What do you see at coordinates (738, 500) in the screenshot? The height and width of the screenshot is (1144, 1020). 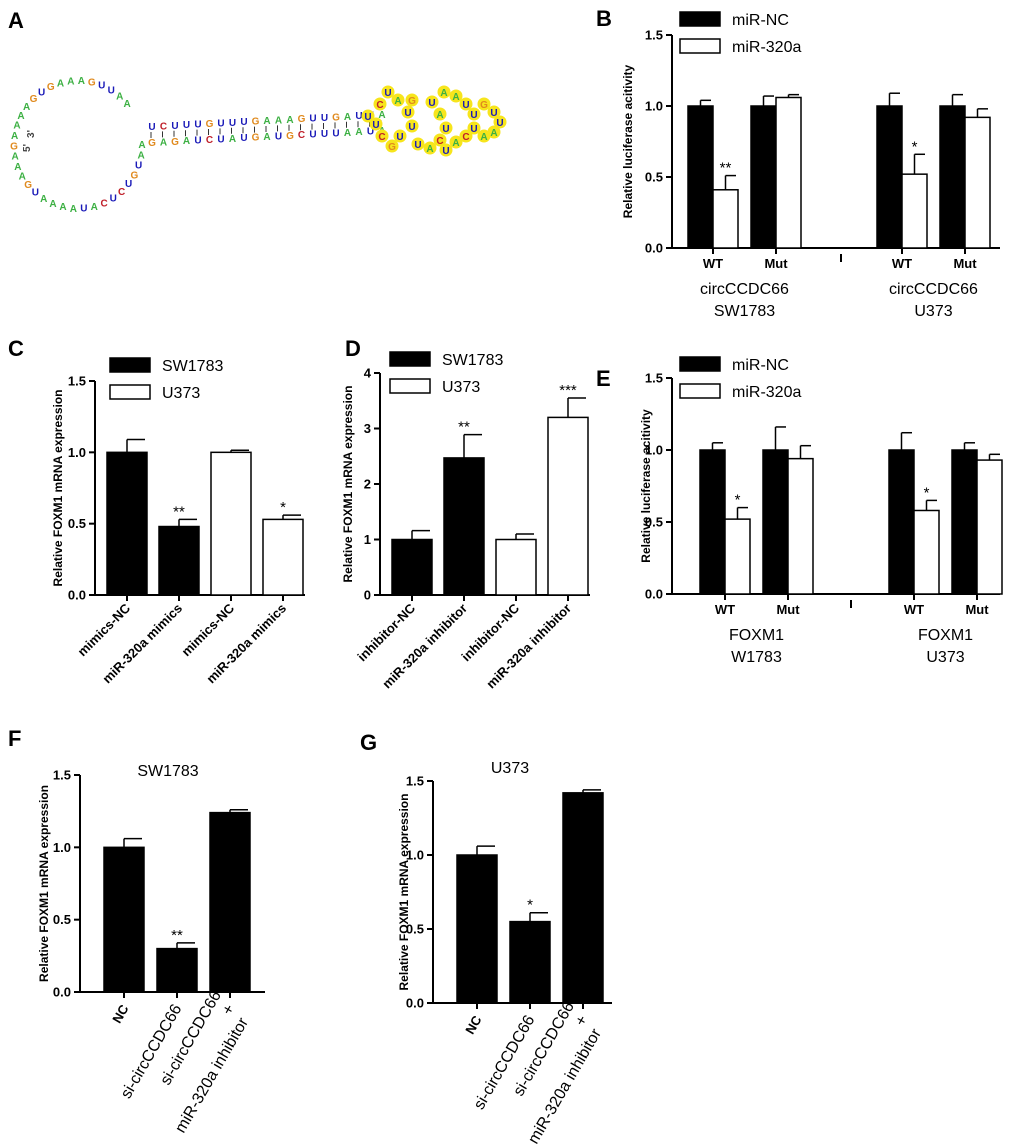 I see `significance-label: *` at bounding box center [738, 500].